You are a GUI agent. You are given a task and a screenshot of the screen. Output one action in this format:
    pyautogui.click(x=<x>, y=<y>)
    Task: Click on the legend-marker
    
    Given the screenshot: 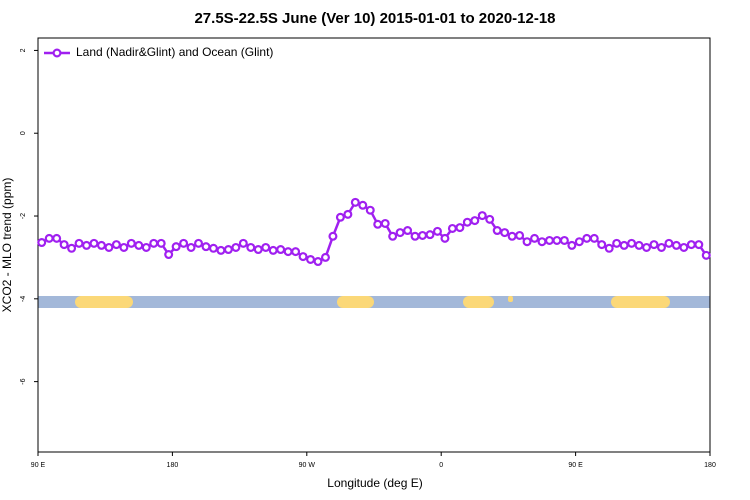 What is the action you would take?
    pyautogui.click(x=57, y=53)
    